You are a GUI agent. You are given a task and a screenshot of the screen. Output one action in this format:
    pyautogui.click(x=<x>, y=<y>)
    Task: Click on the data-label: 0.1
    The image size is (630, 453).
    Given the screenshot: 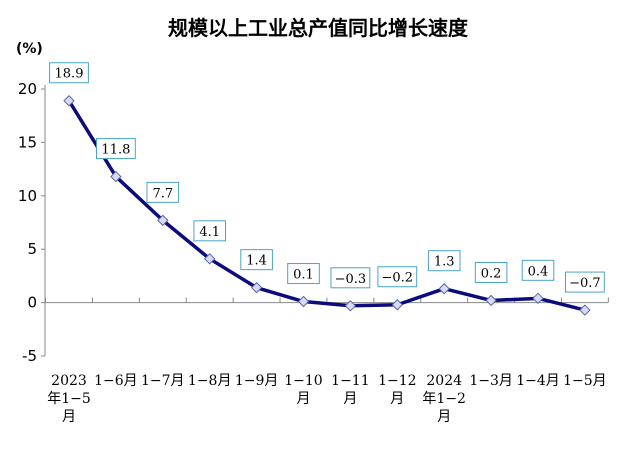 What is the action you would take?
    pyautogui.click(x=303, y=275)
    